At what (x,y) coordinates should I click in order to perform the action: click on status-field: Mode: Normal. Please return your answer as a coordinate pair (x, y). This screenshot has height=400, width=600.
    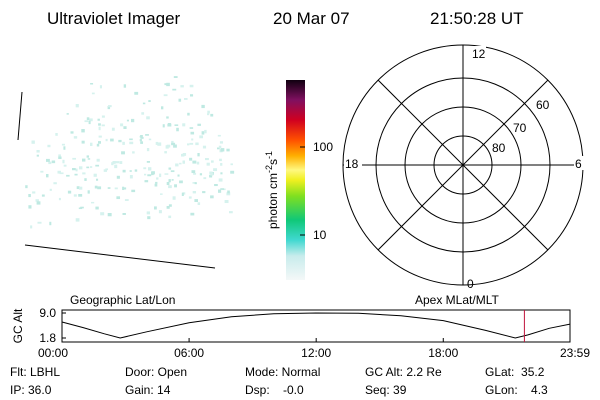
    Looking at the image, I should click on (282, 372).